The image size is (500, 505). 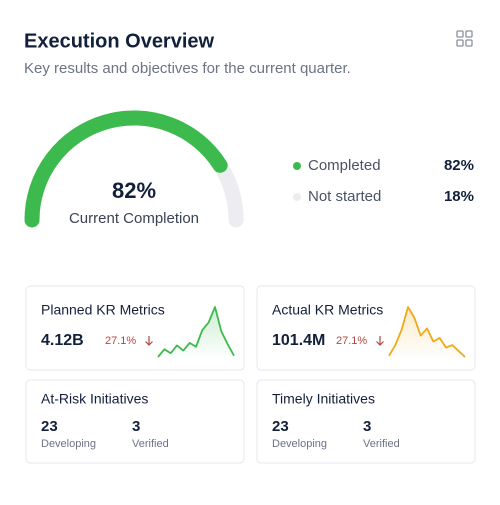 I want to click on sparkline-area, so click(x=427, y=333).